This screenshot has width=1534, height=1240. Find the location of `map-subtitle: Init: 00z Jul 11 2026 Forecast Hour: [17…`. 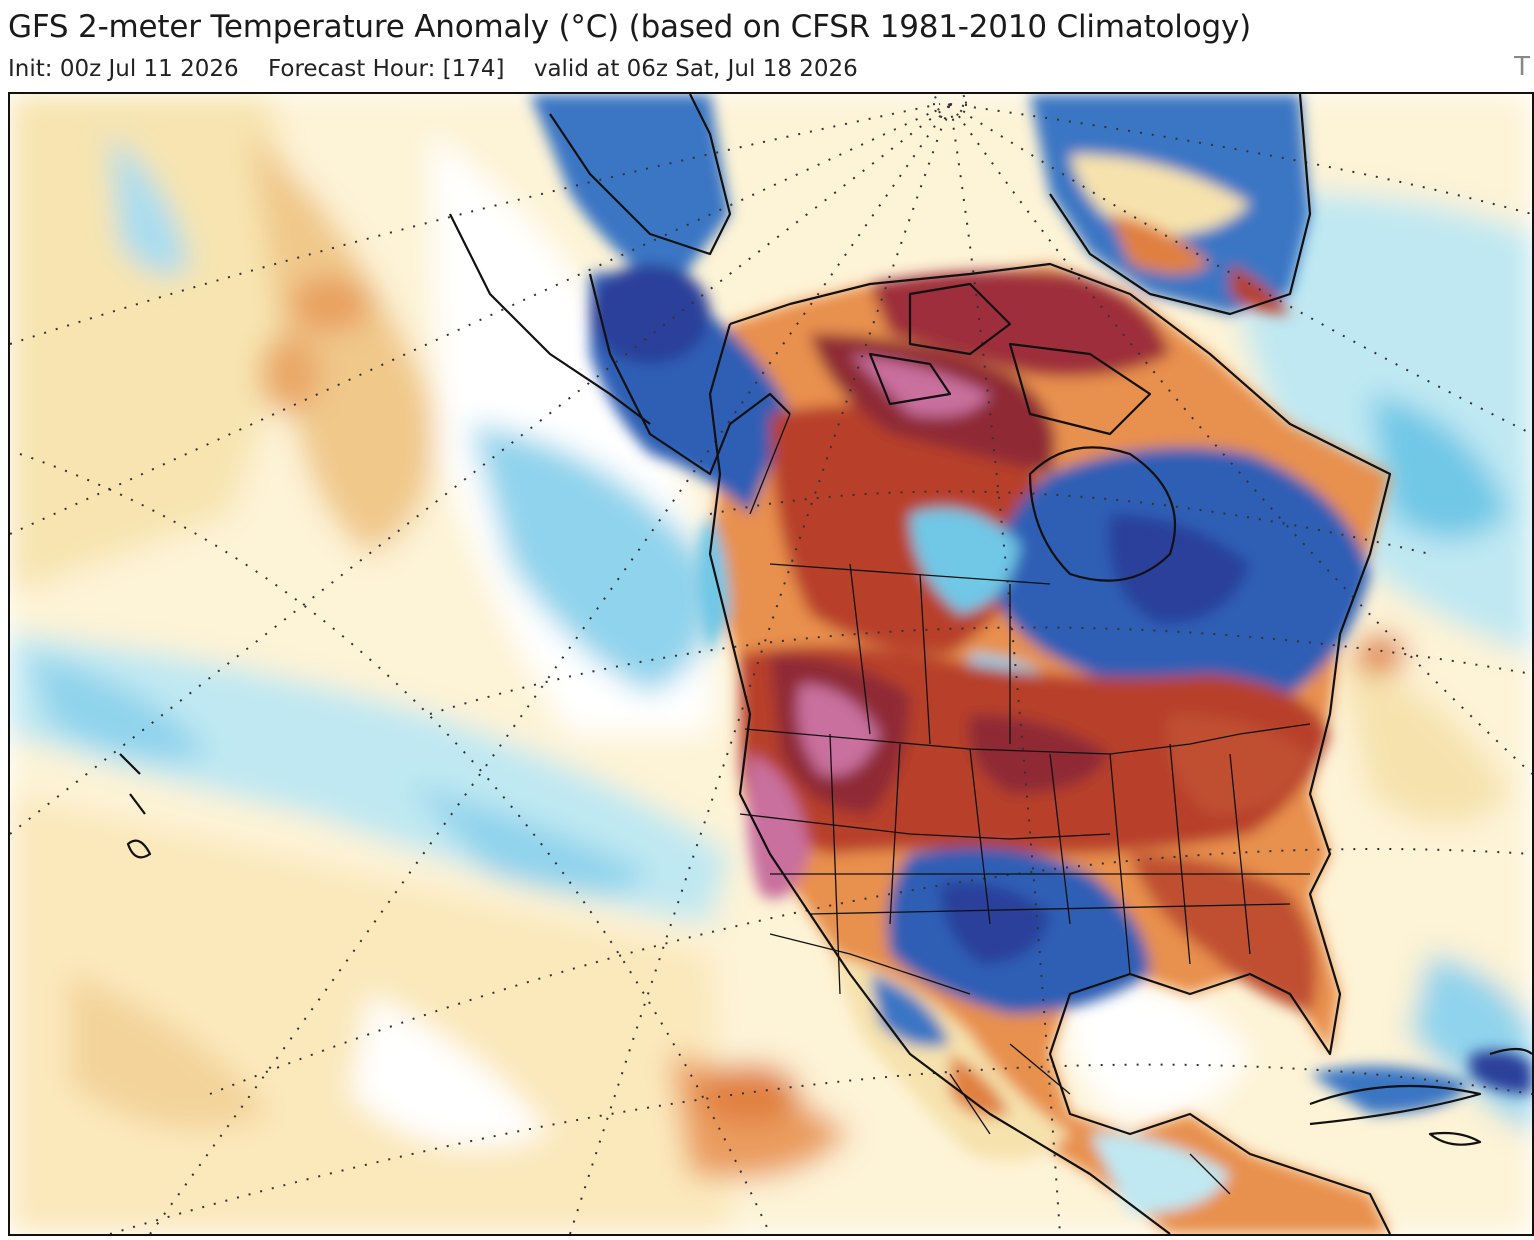

map-subtitle: Init: 00z Jul 11 2026 Forecast Hour: [17… is located at coordinates (444, 69).